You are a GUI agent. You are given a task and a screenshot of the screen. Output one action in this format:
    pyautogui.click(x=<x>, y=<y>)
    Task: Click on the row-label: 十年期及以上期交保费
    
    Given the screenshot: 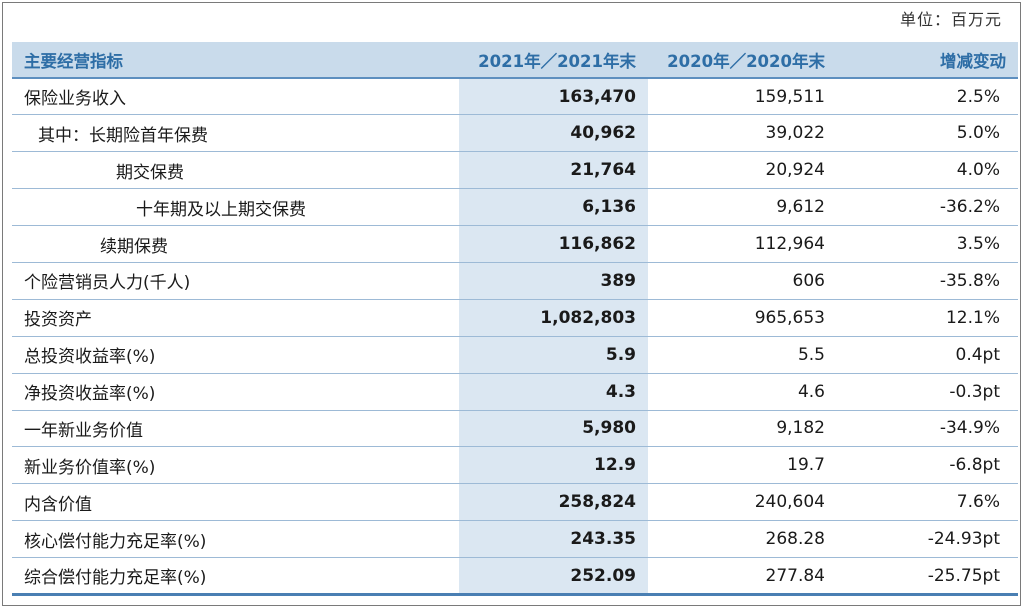 What is the action you would take?
    pyautogui.click(x=235, y=207)
    